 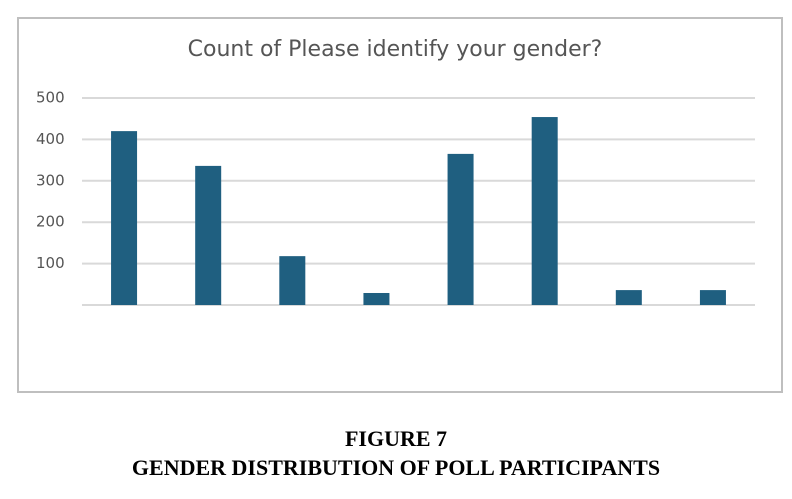 What do you see at coordinates (50, 98) in the screenshot?
I see `y-tick-label: 500` at bounding box center [50, 98].